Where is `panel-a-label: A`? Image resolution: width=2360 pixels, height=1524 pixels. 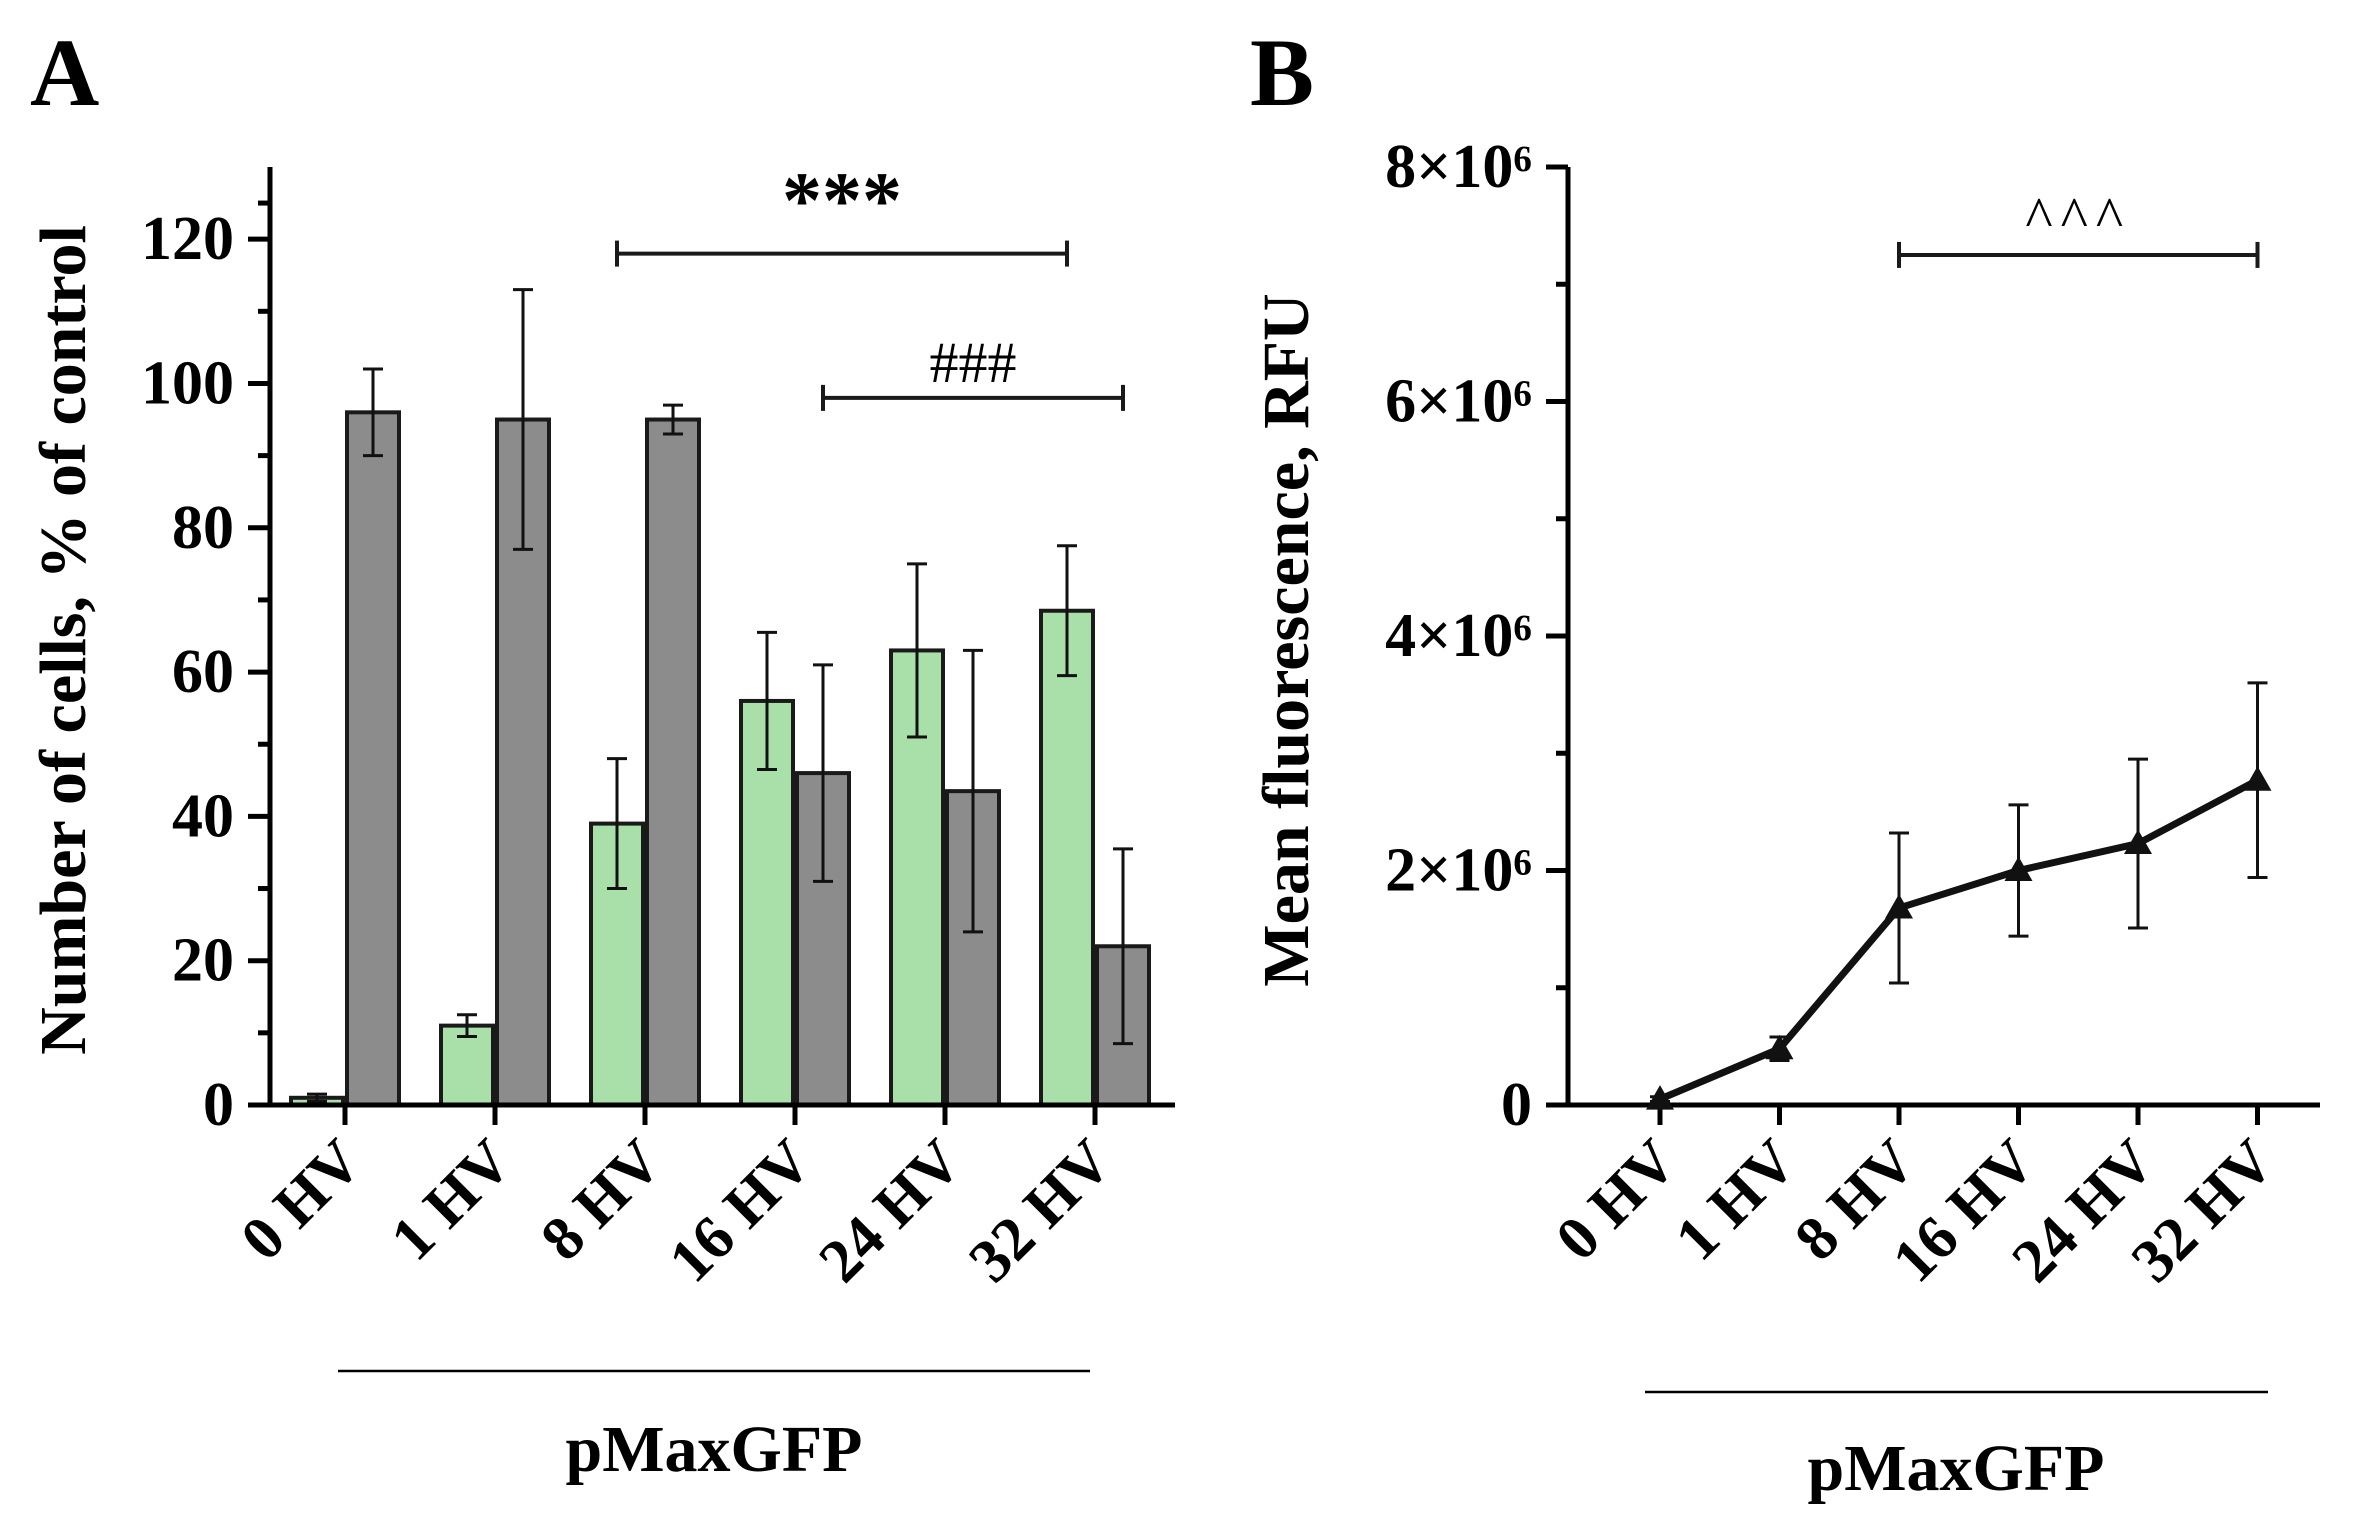
panel-a-label: A is located at coordinates (64, 72).